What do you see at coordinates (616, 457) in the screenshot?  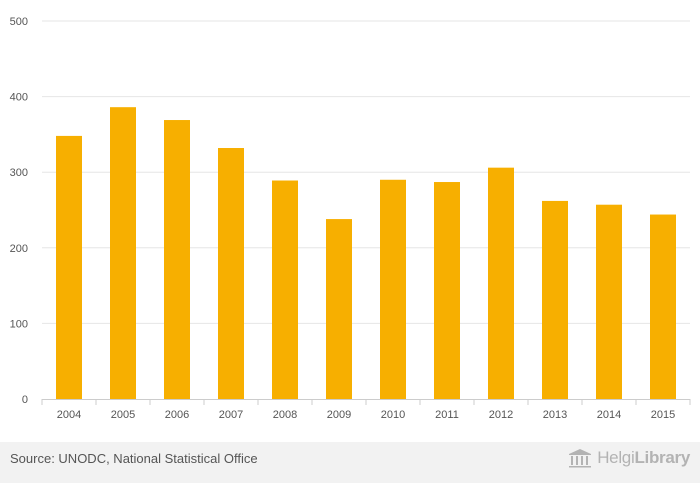 I see `brand-name-thin: Helgi` at bounding box center [616, 457].